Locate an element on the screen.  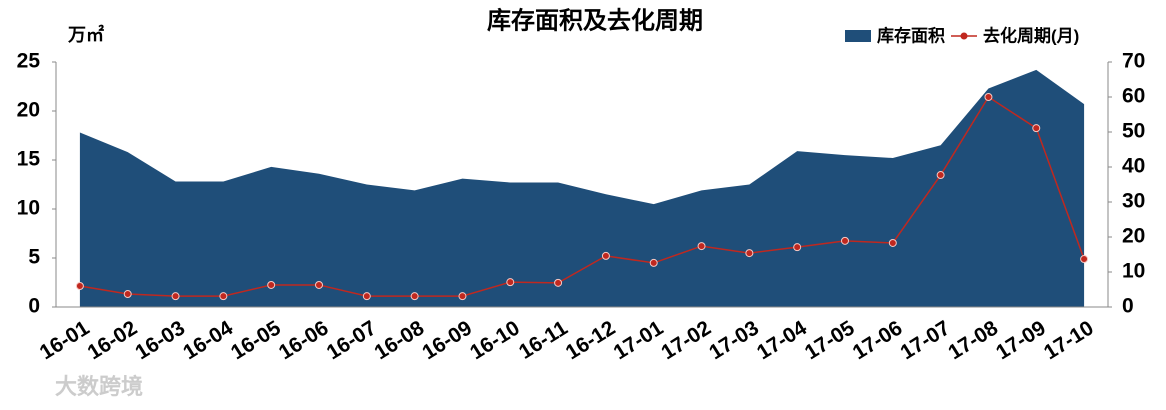
y-axis-label: 万㎡ is located at coordinates (85, 34).